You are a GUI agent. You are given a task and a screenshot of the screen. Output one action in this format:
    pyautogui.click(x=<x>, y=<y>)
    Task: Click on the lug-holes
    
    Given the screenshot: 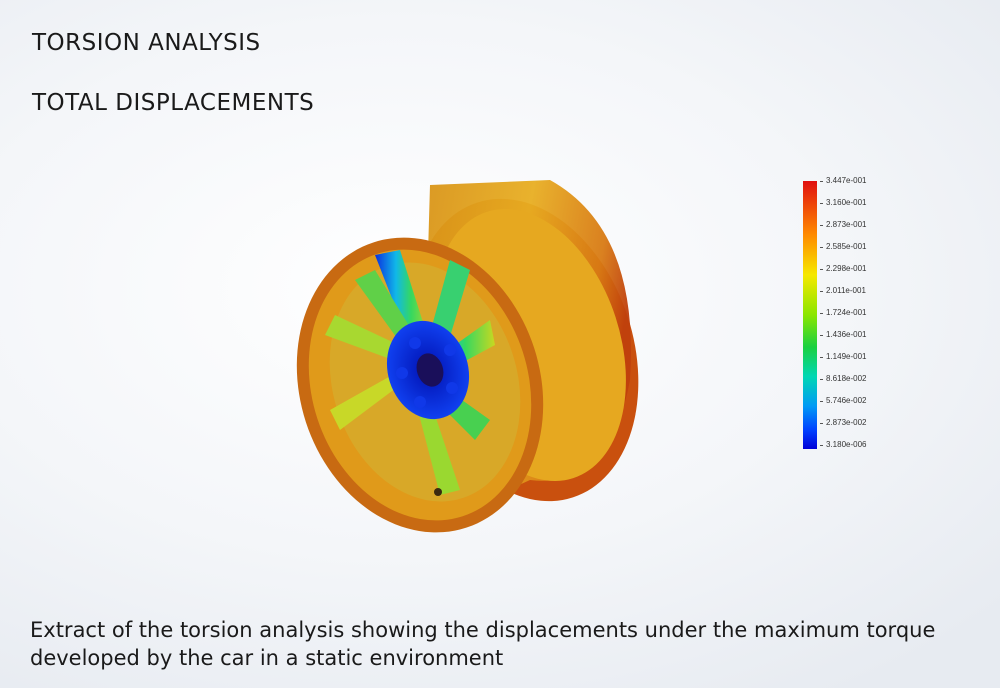 What is the action you would take?
    pyautogui.click(x=427, y=372)
    